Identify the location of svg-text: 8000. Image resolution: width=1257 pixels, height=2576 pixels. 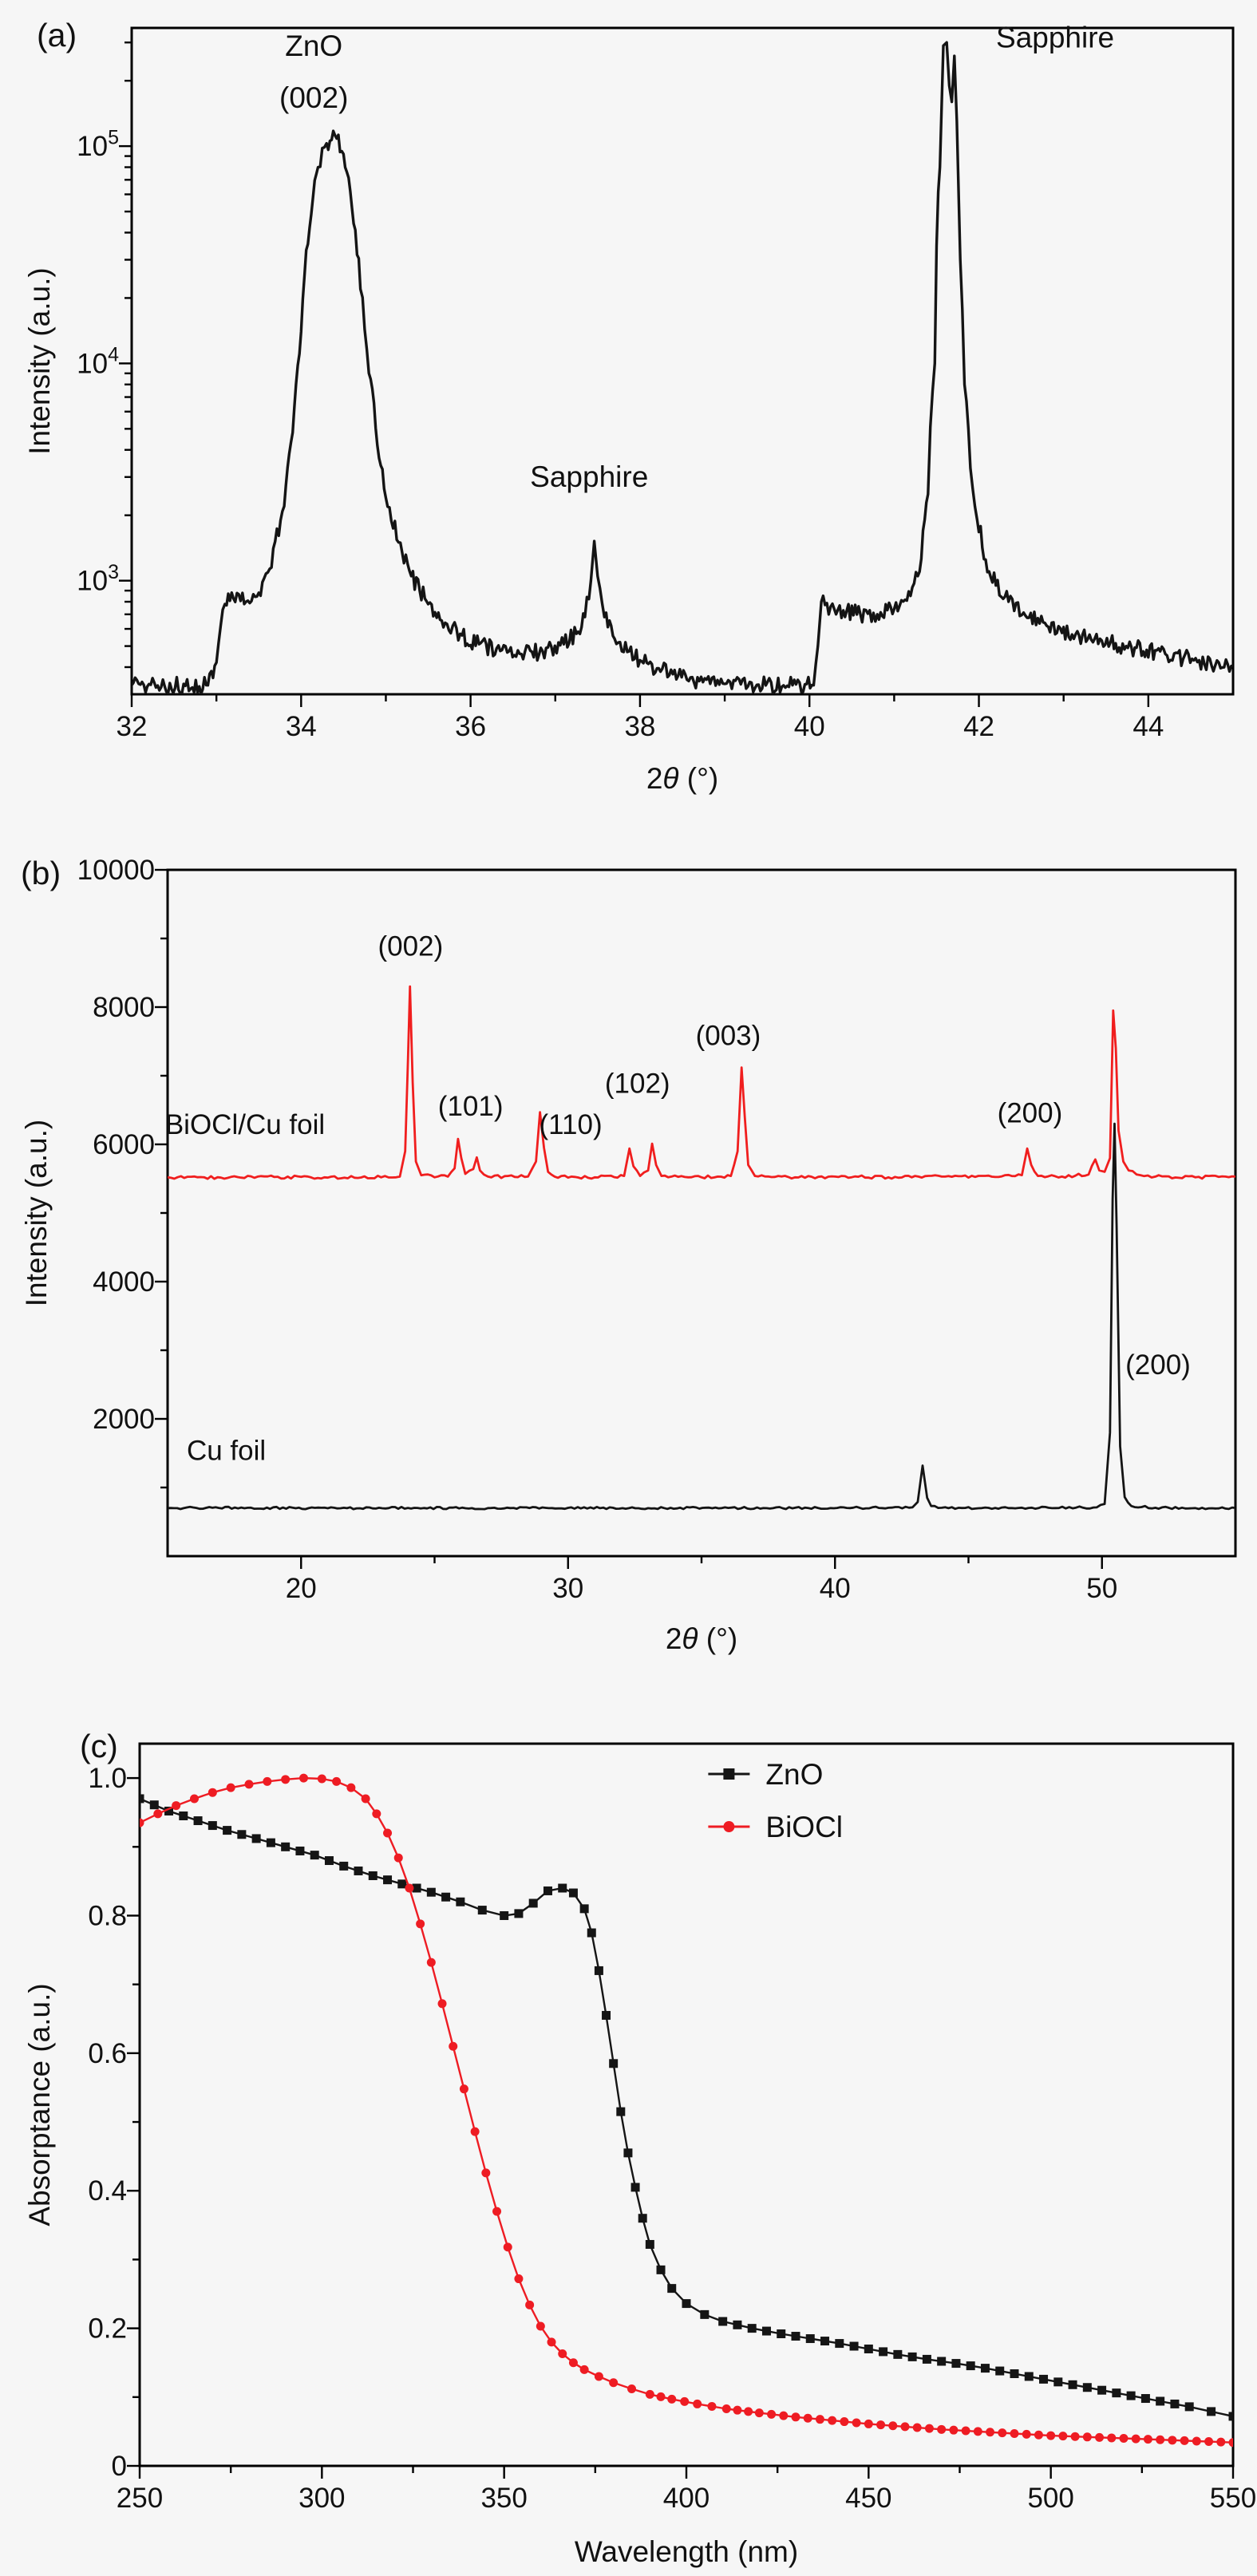
(124, 1007).